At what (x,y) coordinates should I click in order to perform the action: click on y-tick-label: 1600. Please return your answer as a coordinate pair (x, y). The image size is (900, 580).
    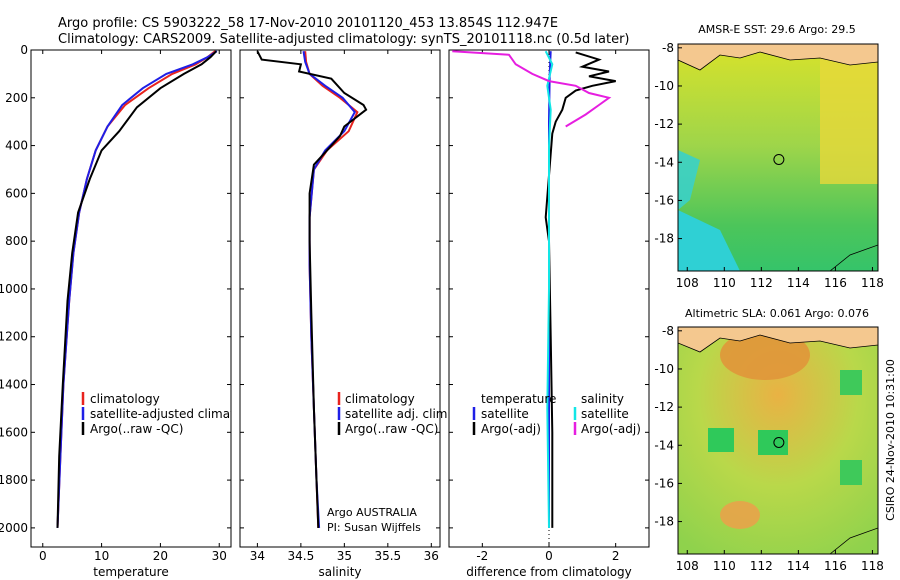
    Looking at the image, I should click on (14, 432).